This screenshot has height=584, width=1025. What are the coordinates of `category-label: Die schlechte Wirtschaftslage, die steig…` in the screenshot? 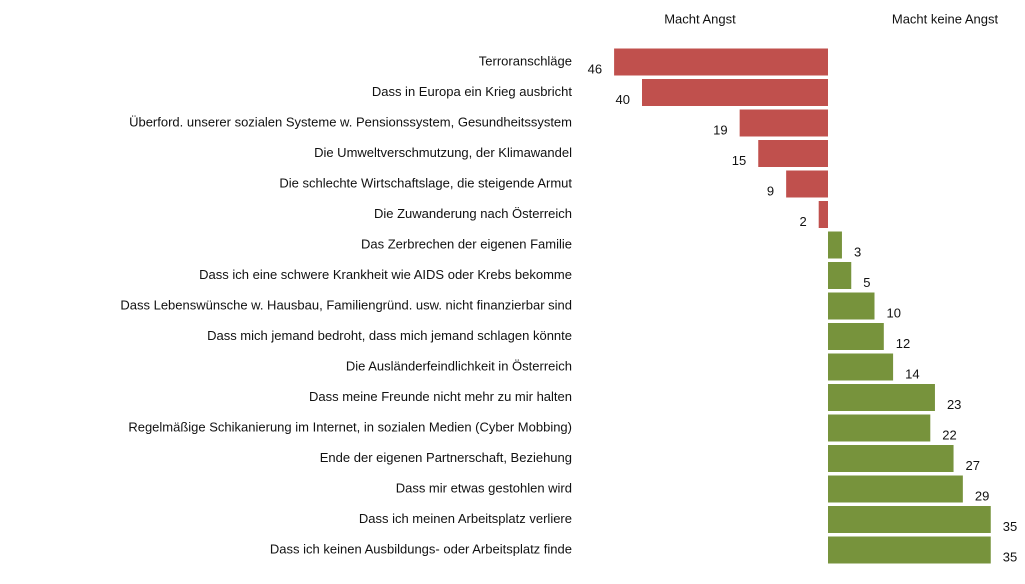 It's located at (425, 182).